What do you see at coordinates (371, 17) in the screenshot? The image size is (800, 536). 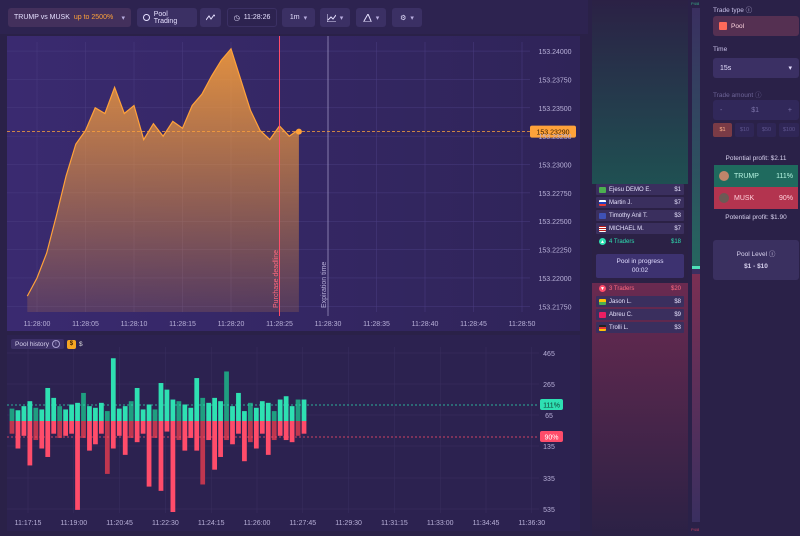 I see `drawing-tools-button: ▾` at bounding box center [371, 17].